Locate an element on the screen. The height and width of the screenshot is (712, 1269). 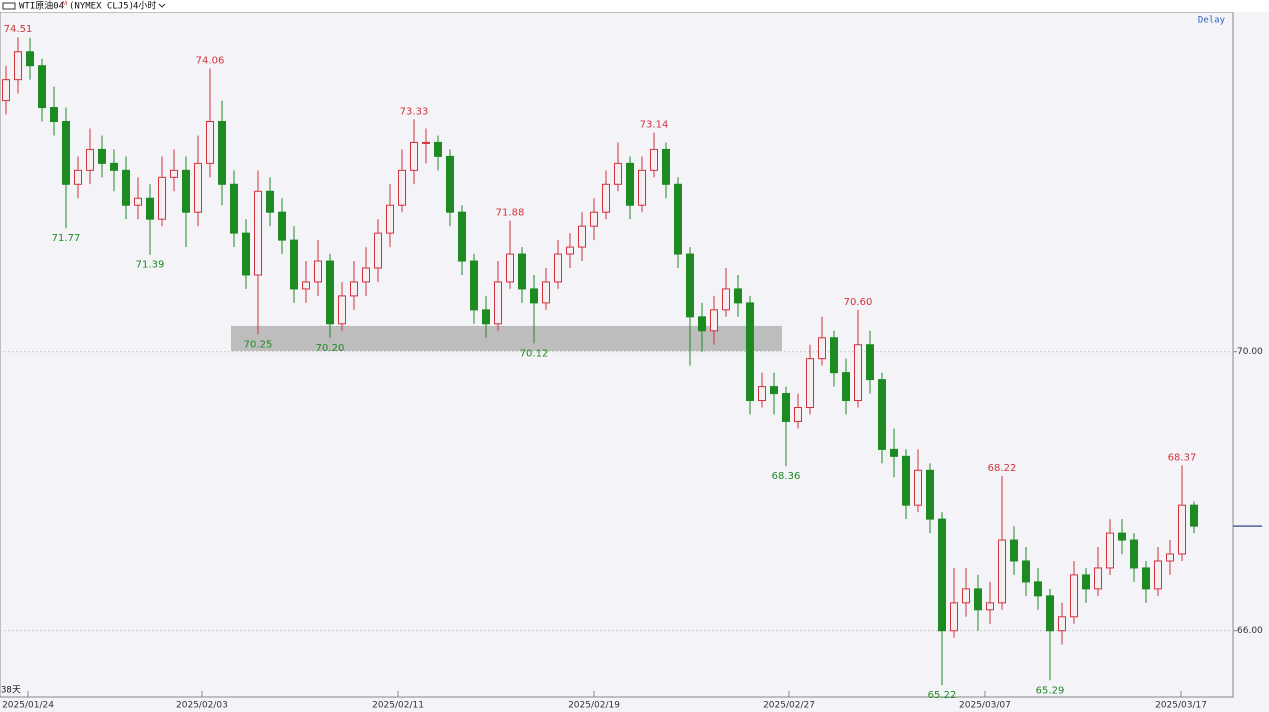
extreme-label: 70.20 is located at coordinates (330, 348).